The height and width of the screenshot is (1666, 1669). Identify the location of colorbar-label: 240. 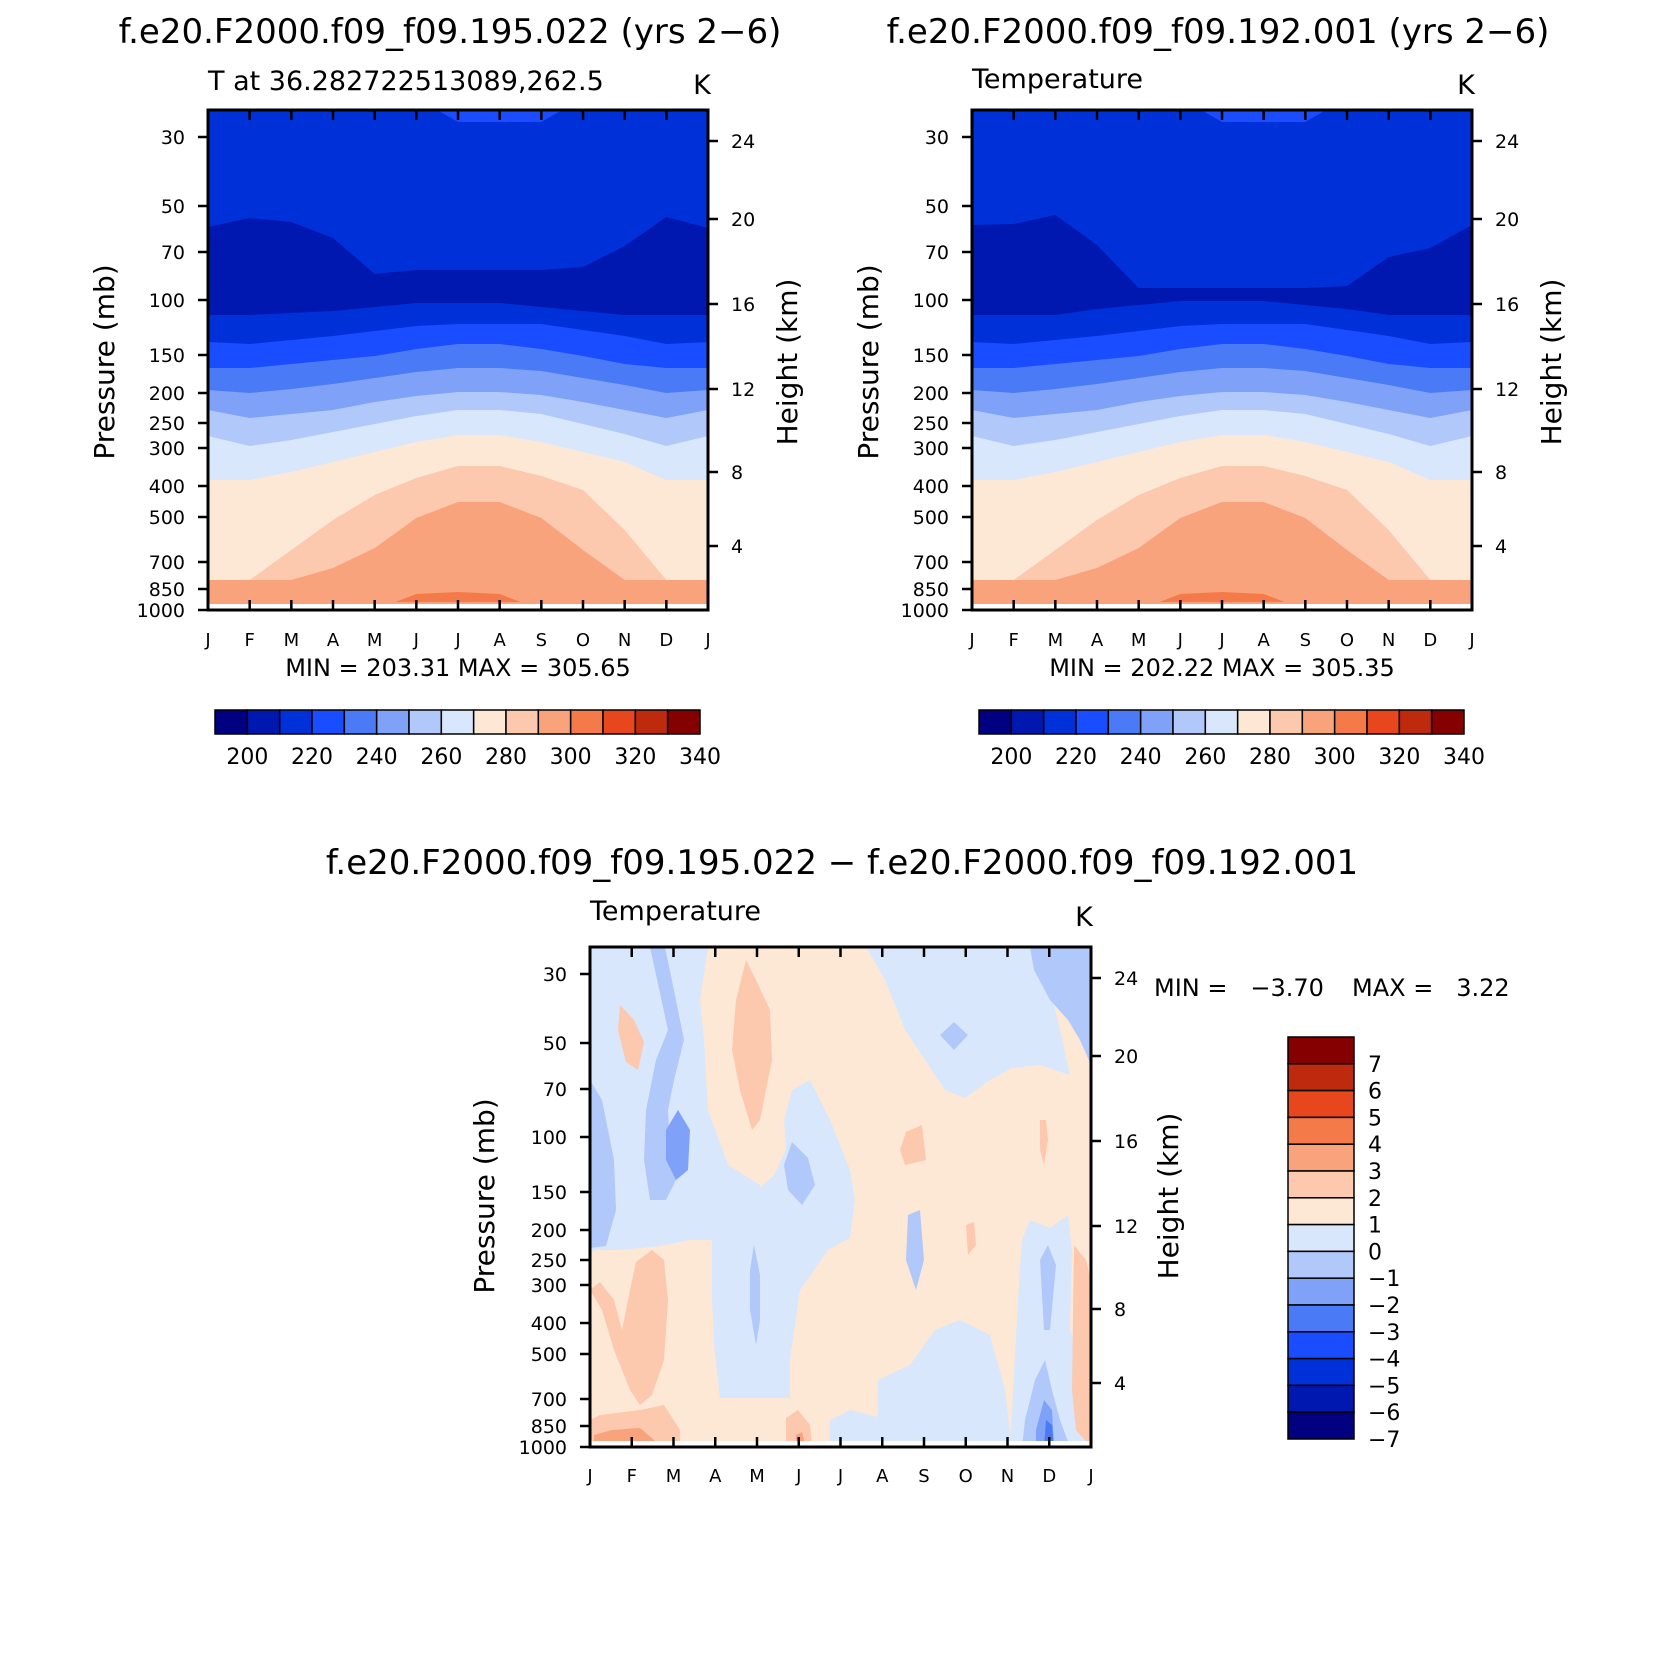
(377, 757).